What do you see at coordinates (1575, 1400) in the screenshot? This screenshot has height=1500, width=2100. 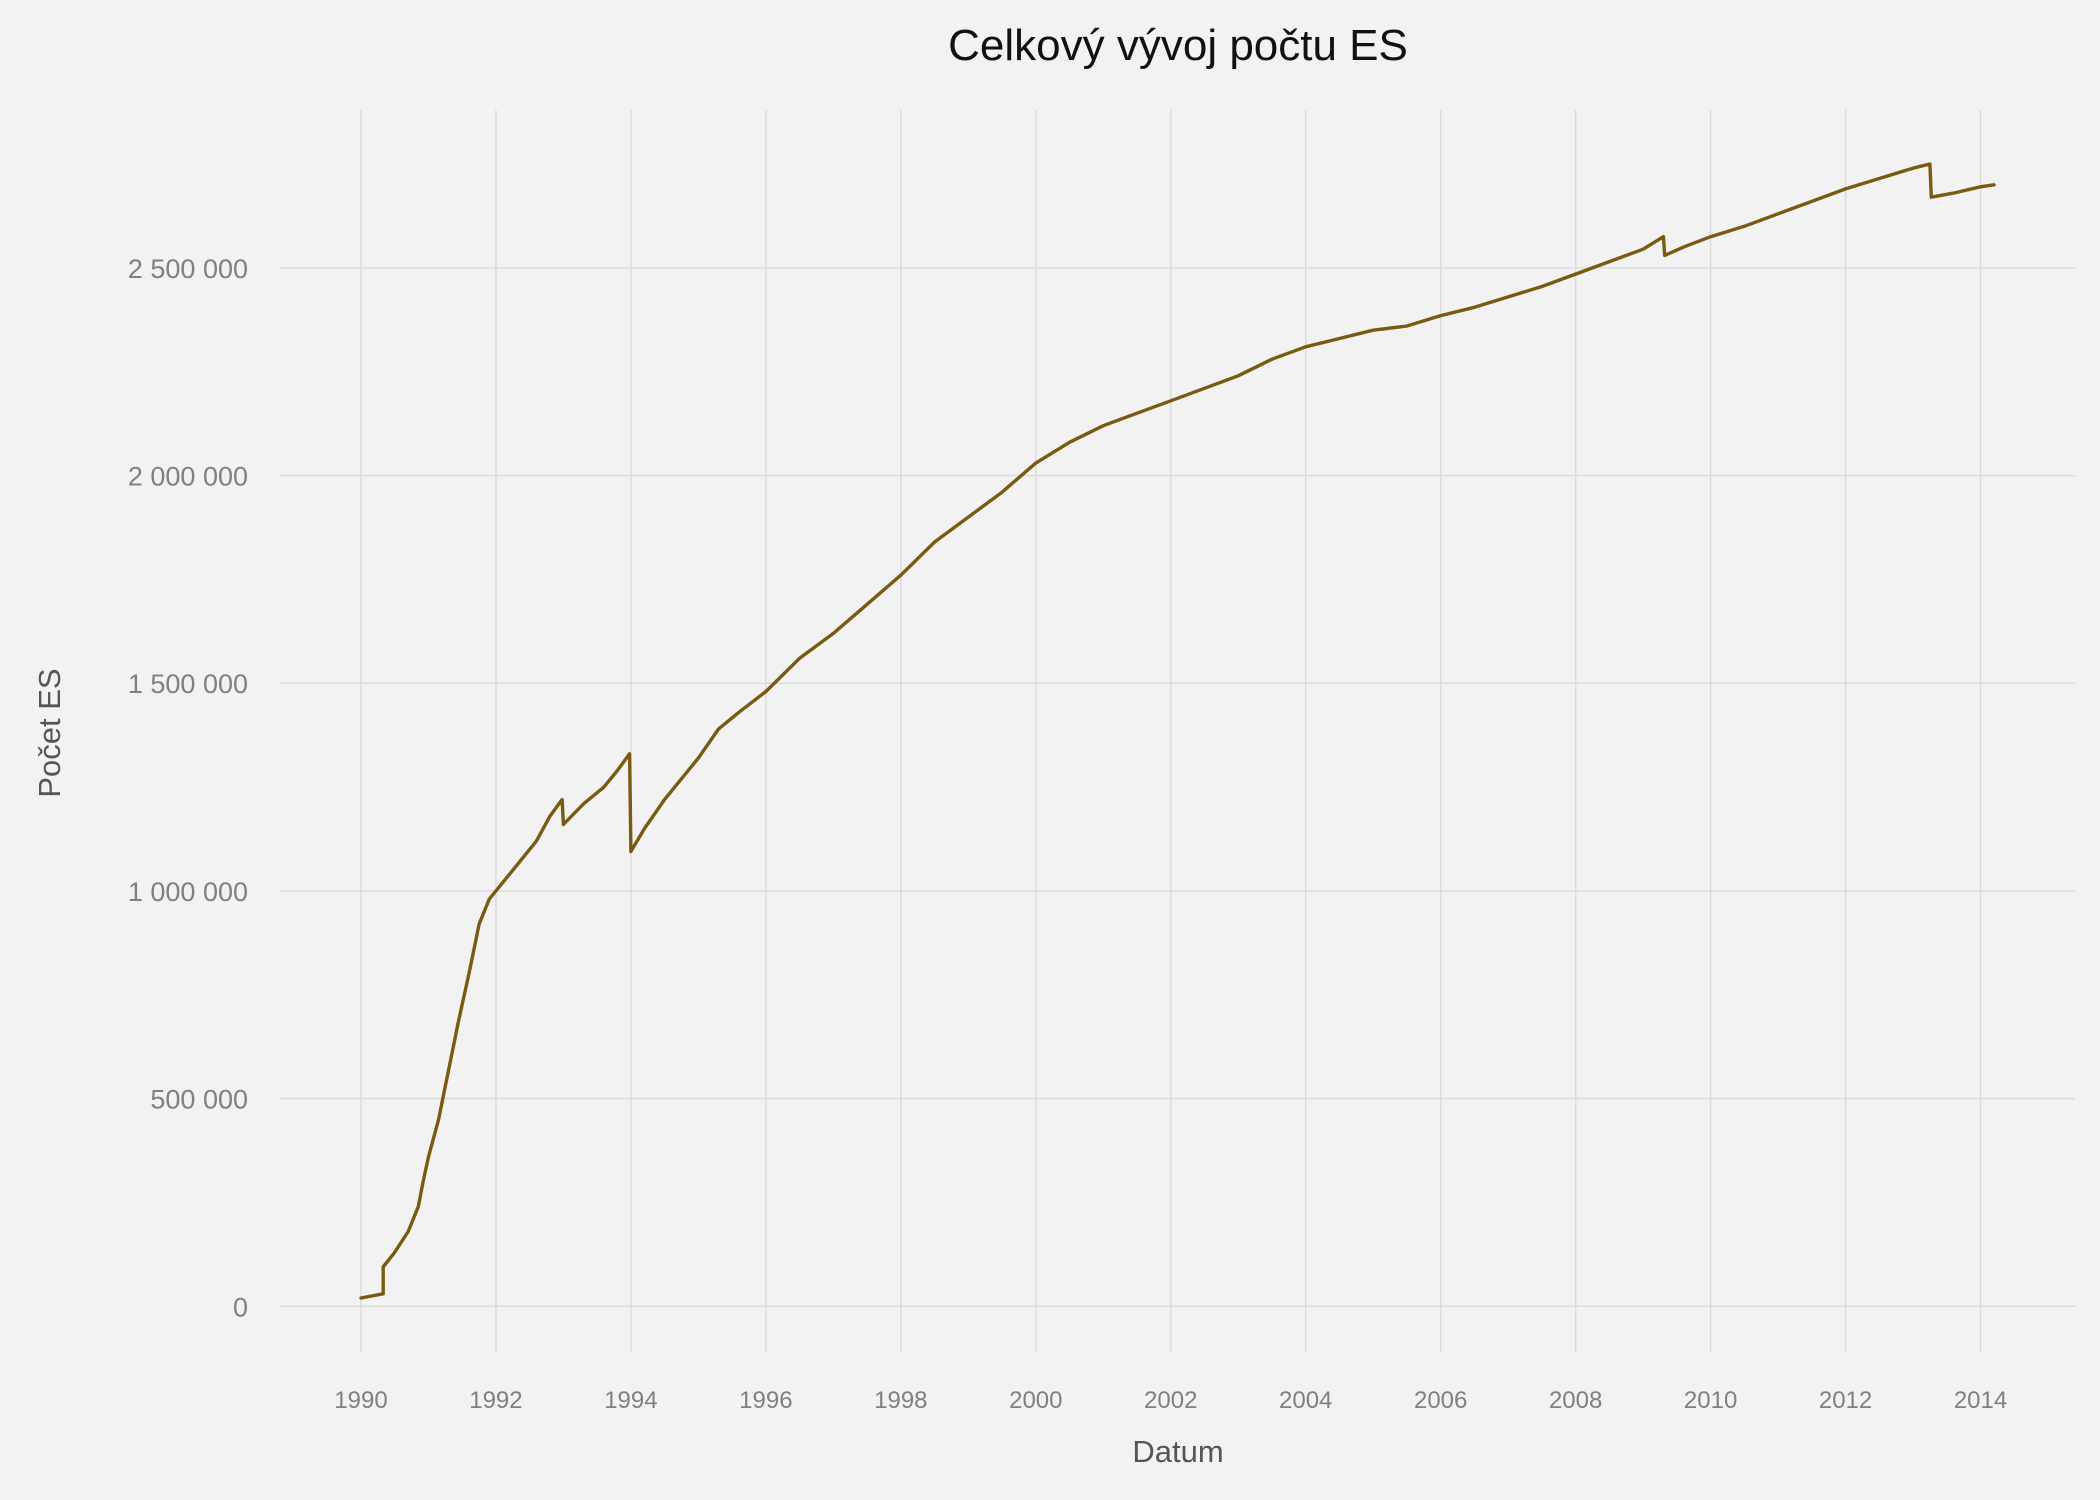 I see `x-tick-label: 2008` at bounding box center [1575, 1400].